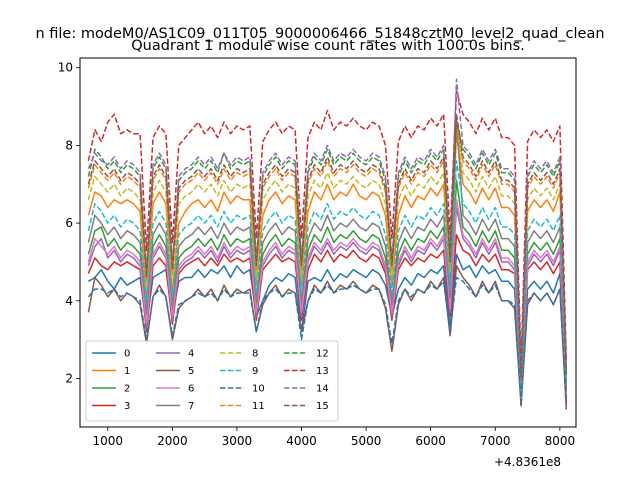 This screenshot has height=480, width=640. Describe the element at coordinates (560, 441) in the screenshot. I see `x-tick-label: 8000` at that location.